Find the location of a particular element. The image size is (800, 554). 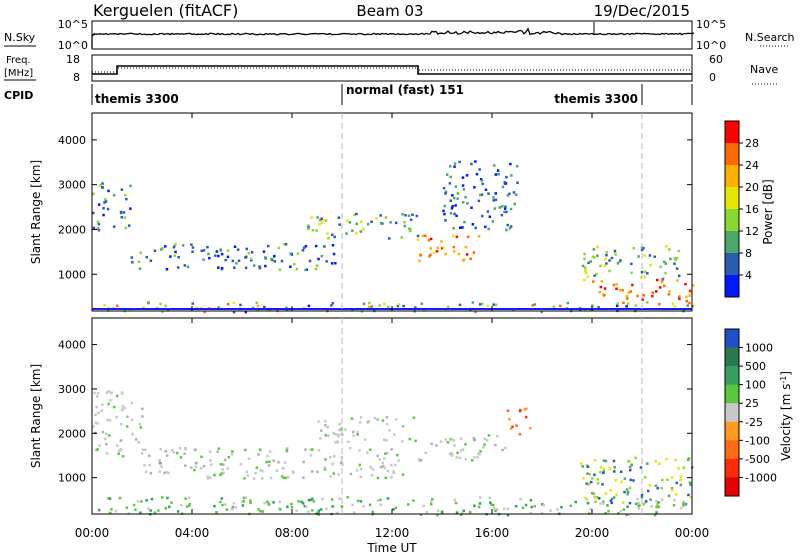

noise-left-label: N.Sky is located at coordinates (20, 37).